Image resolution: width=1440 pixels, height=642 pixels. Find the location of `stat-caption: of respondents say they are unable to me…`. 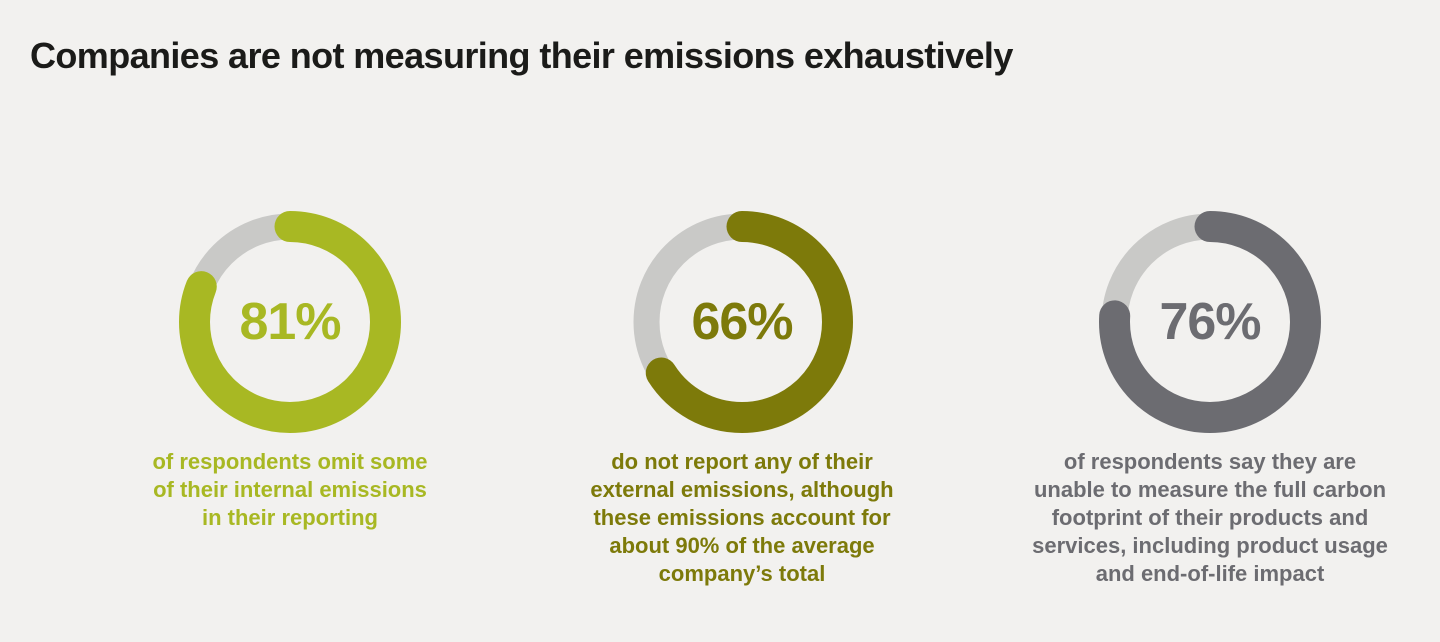

stat-caption: of respondents say they are unable to me… is located at coordinates (1210, 517).